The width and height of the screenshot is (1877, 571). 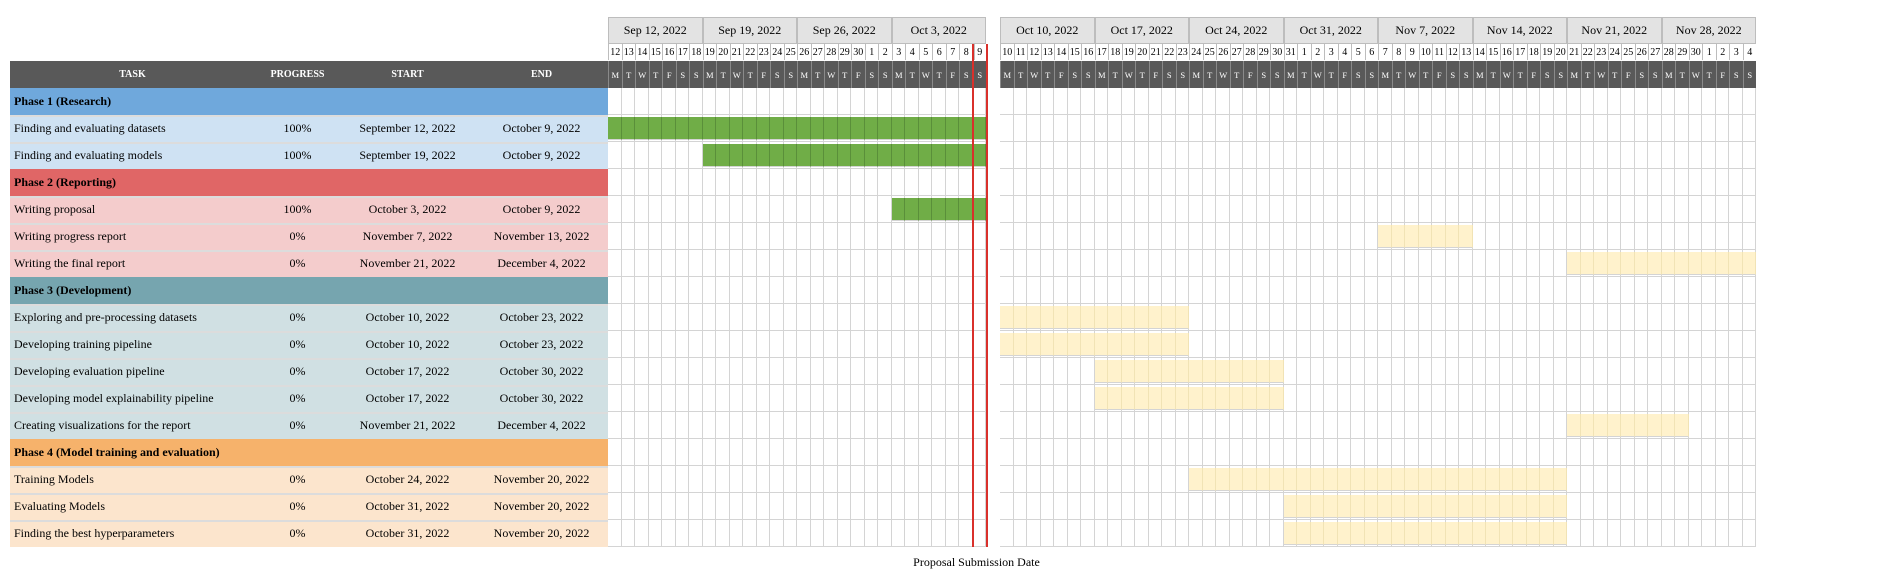 I want to click on day-letter: W, so click(x=1034, y=74).